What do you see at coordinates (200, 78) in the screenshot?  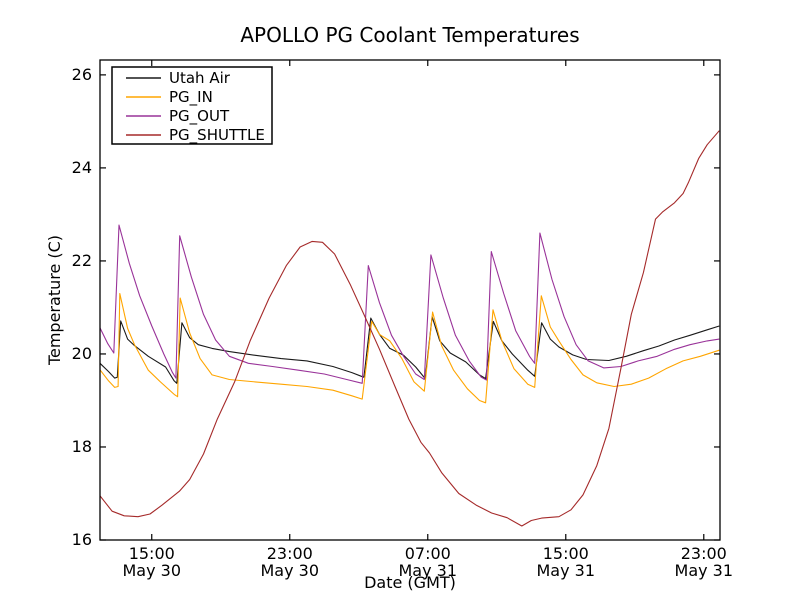 I see `legend-label: Utah Air` at bounding box center [200, 78].